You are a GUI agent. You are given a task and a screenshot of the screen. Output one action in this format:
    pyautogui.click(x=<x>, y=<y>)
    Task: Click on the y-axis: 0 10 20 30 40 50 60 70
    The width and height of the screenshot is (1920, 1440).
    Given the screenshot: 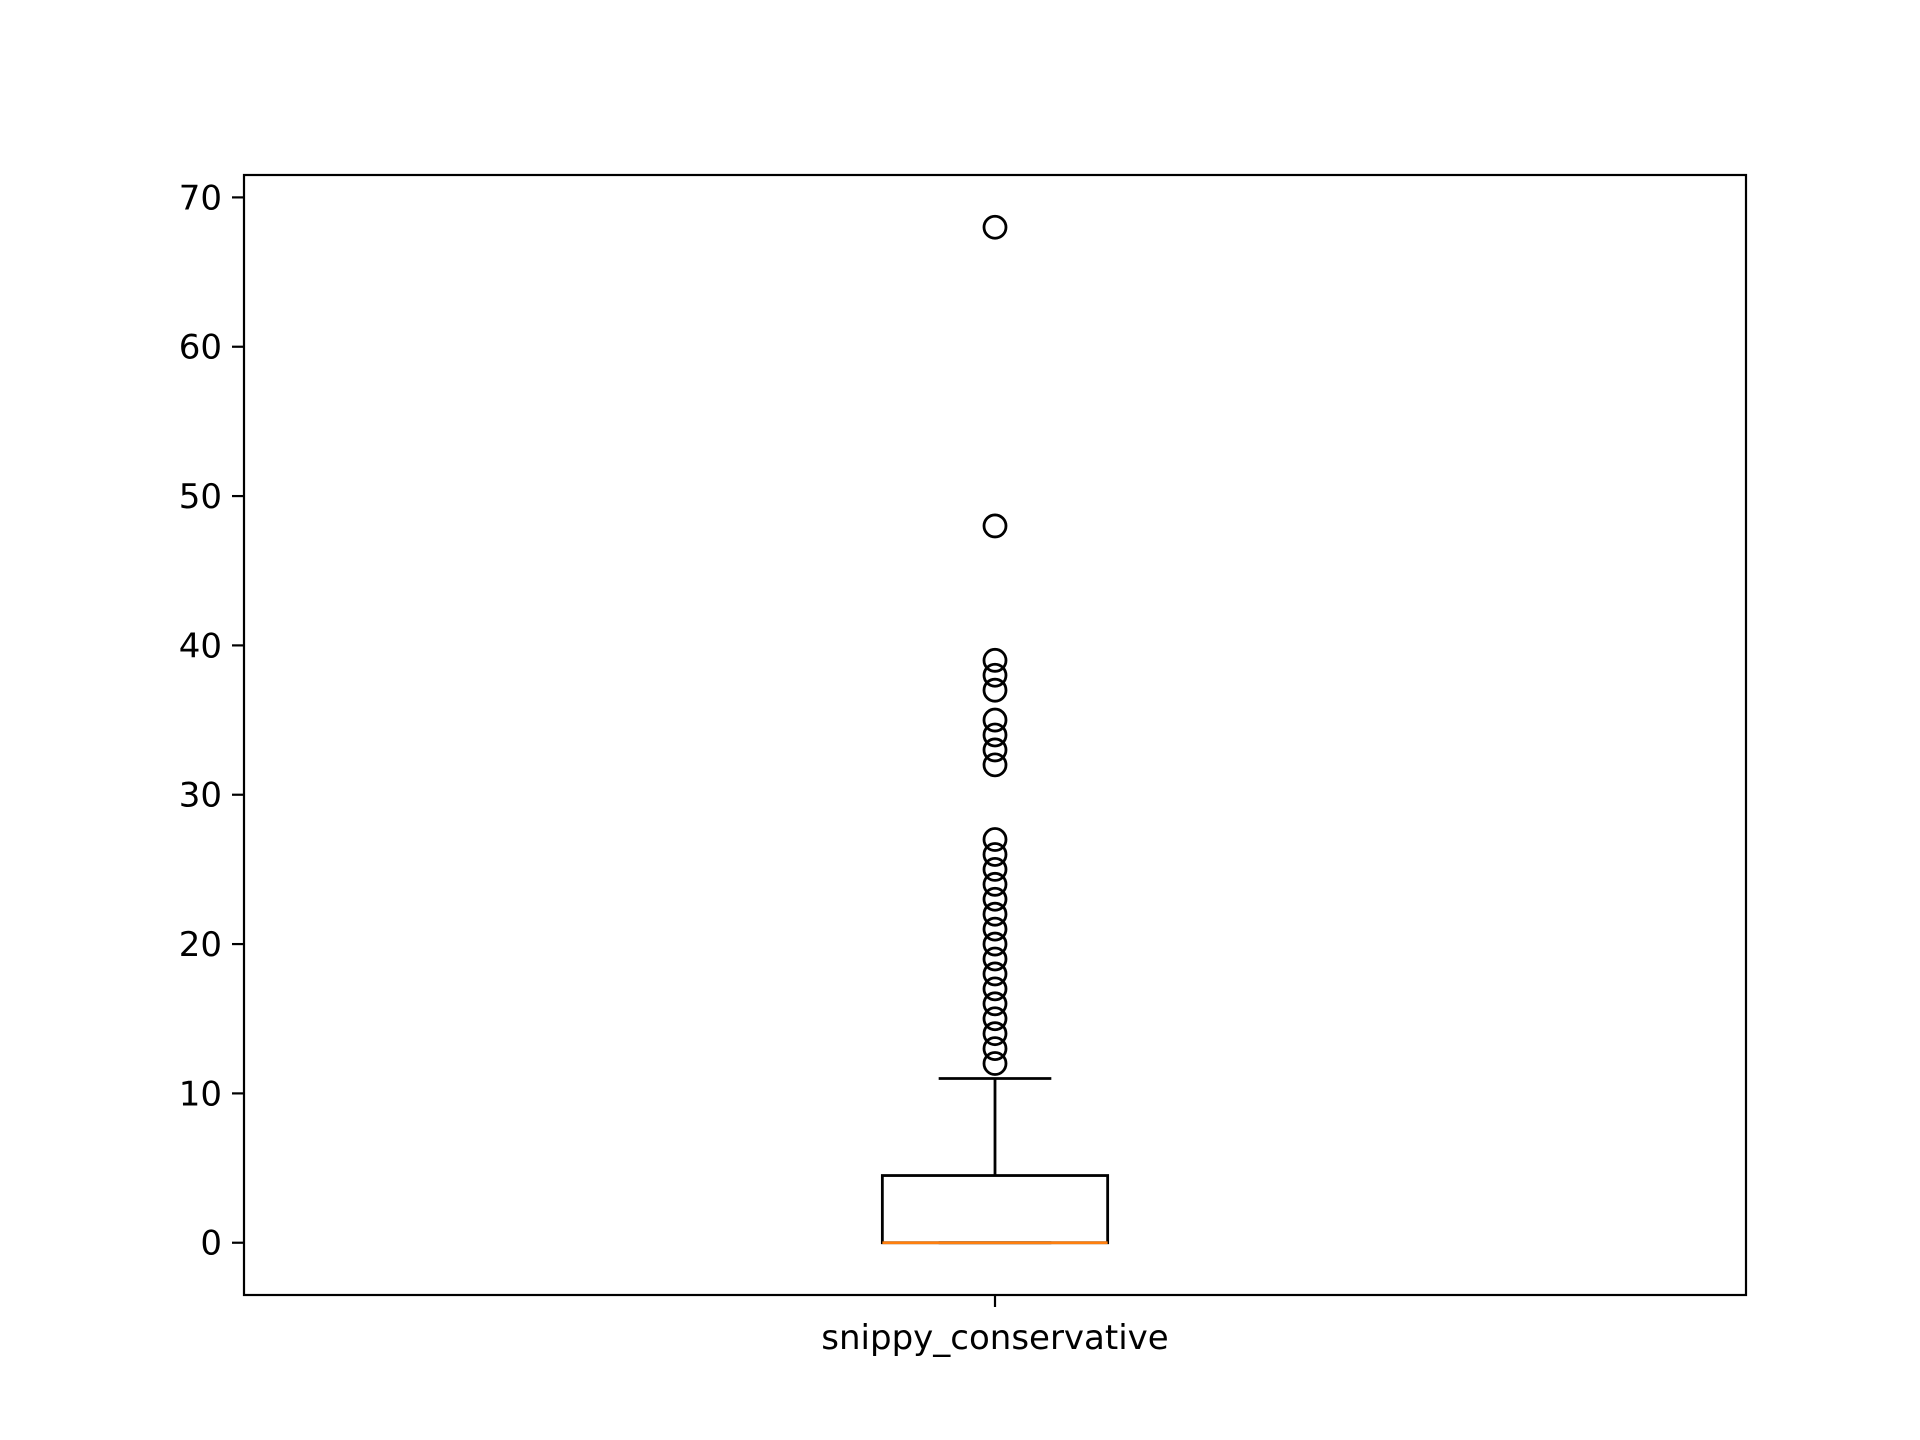 What is the action you would take?
    pyautogui.click(x=211, y=721)
    